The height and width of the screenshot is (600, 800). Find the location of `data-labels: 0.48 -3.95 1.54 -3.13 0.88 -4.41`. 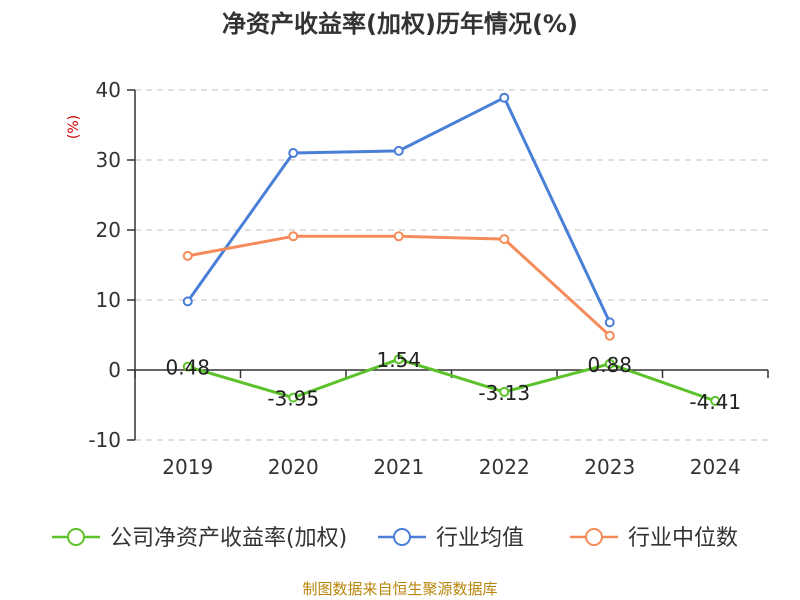

data-labels: 0.48 -3.95 1.54 -3.13 0.88 -4.41 is located at coordinates (453, 381).